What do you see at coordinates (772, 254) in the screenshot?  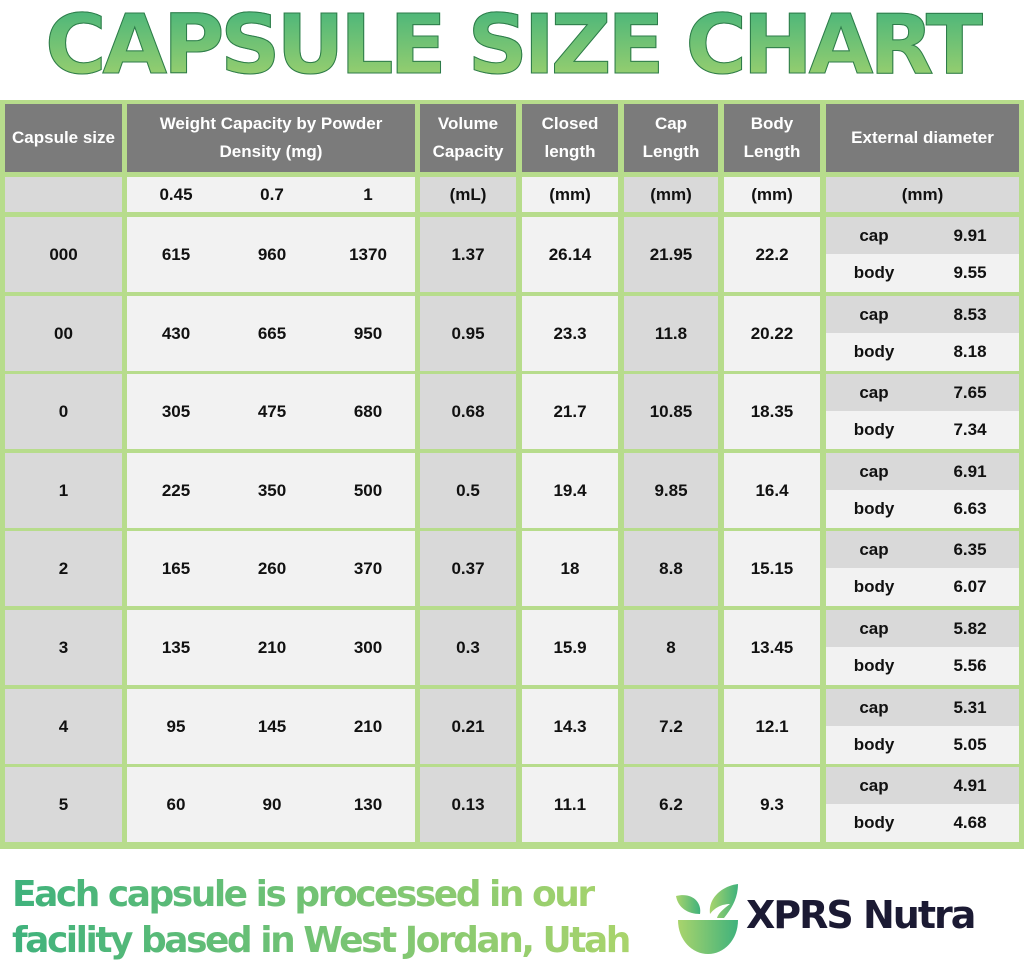 I see `body-length-value: 22.2` at bounding box center [772, 254].